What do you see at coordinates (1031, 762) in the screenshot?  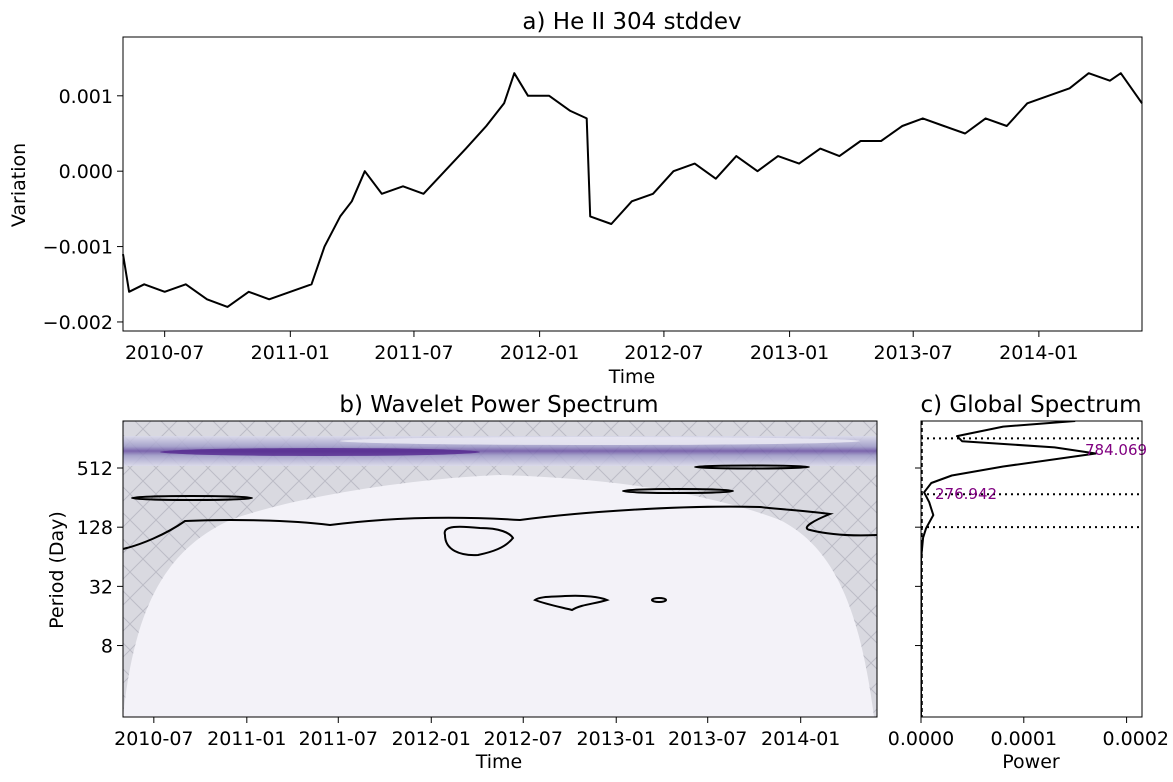 I see `panel-c-xlabel: Power` at bounding box center [1031, 762].